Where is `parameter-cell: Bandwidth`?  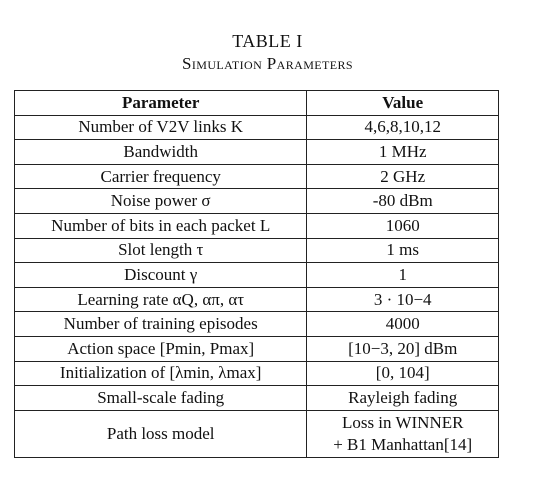 parameter-cell: Bandwidth is located at coordinates (160, 152).